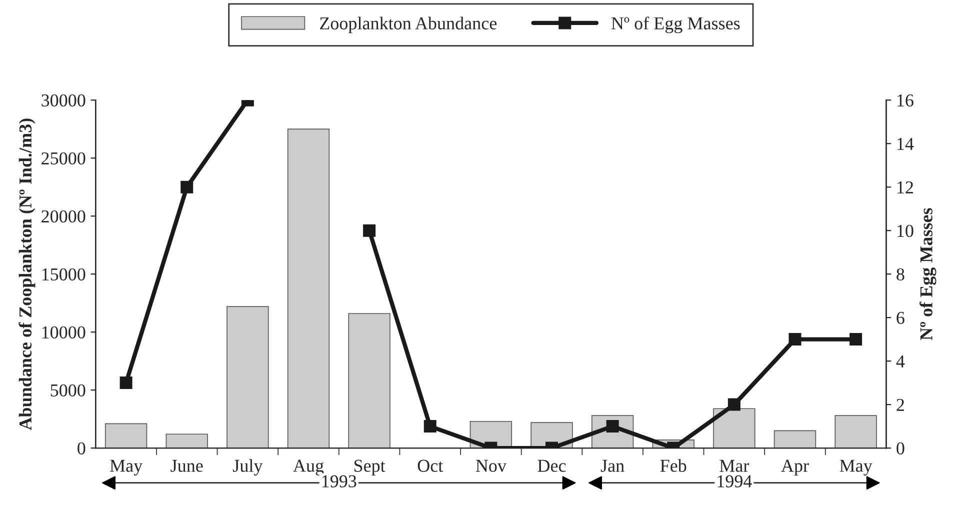 This screenshot has width=976, height=508. What do you see at coordinates (431, 466) in the screenshot?
I see `x-tick-label: Oct` at bounding box center [431, 466].